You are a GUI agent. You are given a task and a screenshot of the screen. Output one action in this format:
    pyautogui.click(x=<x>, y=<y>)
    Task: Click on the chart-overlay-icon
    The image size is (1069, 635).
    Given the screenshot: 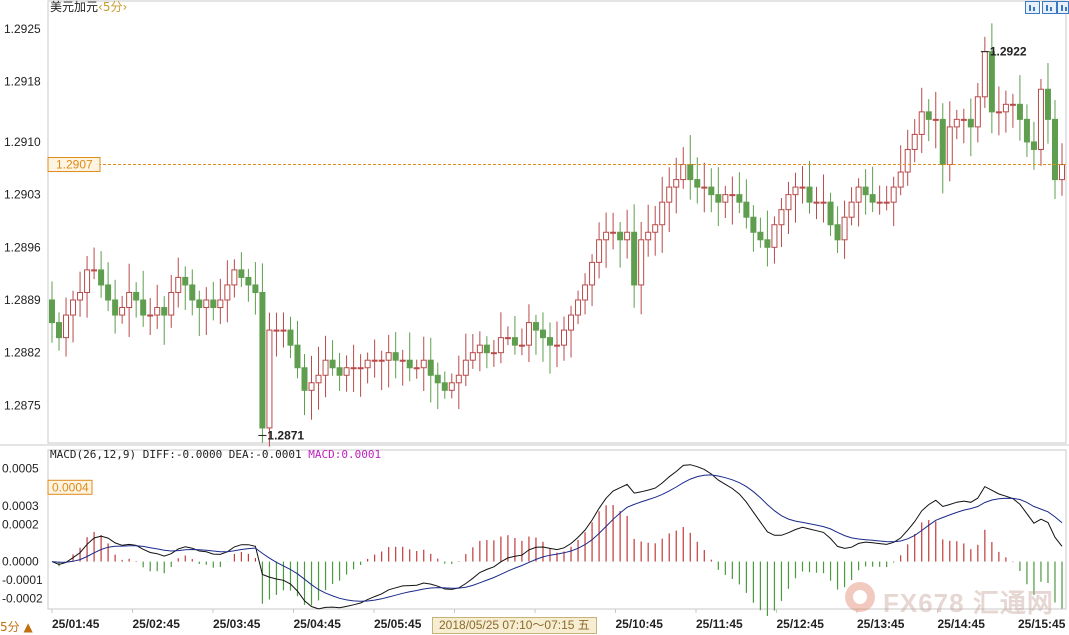 What is the action you would take?
    pyautogui.click(x=1049, y=7)
    